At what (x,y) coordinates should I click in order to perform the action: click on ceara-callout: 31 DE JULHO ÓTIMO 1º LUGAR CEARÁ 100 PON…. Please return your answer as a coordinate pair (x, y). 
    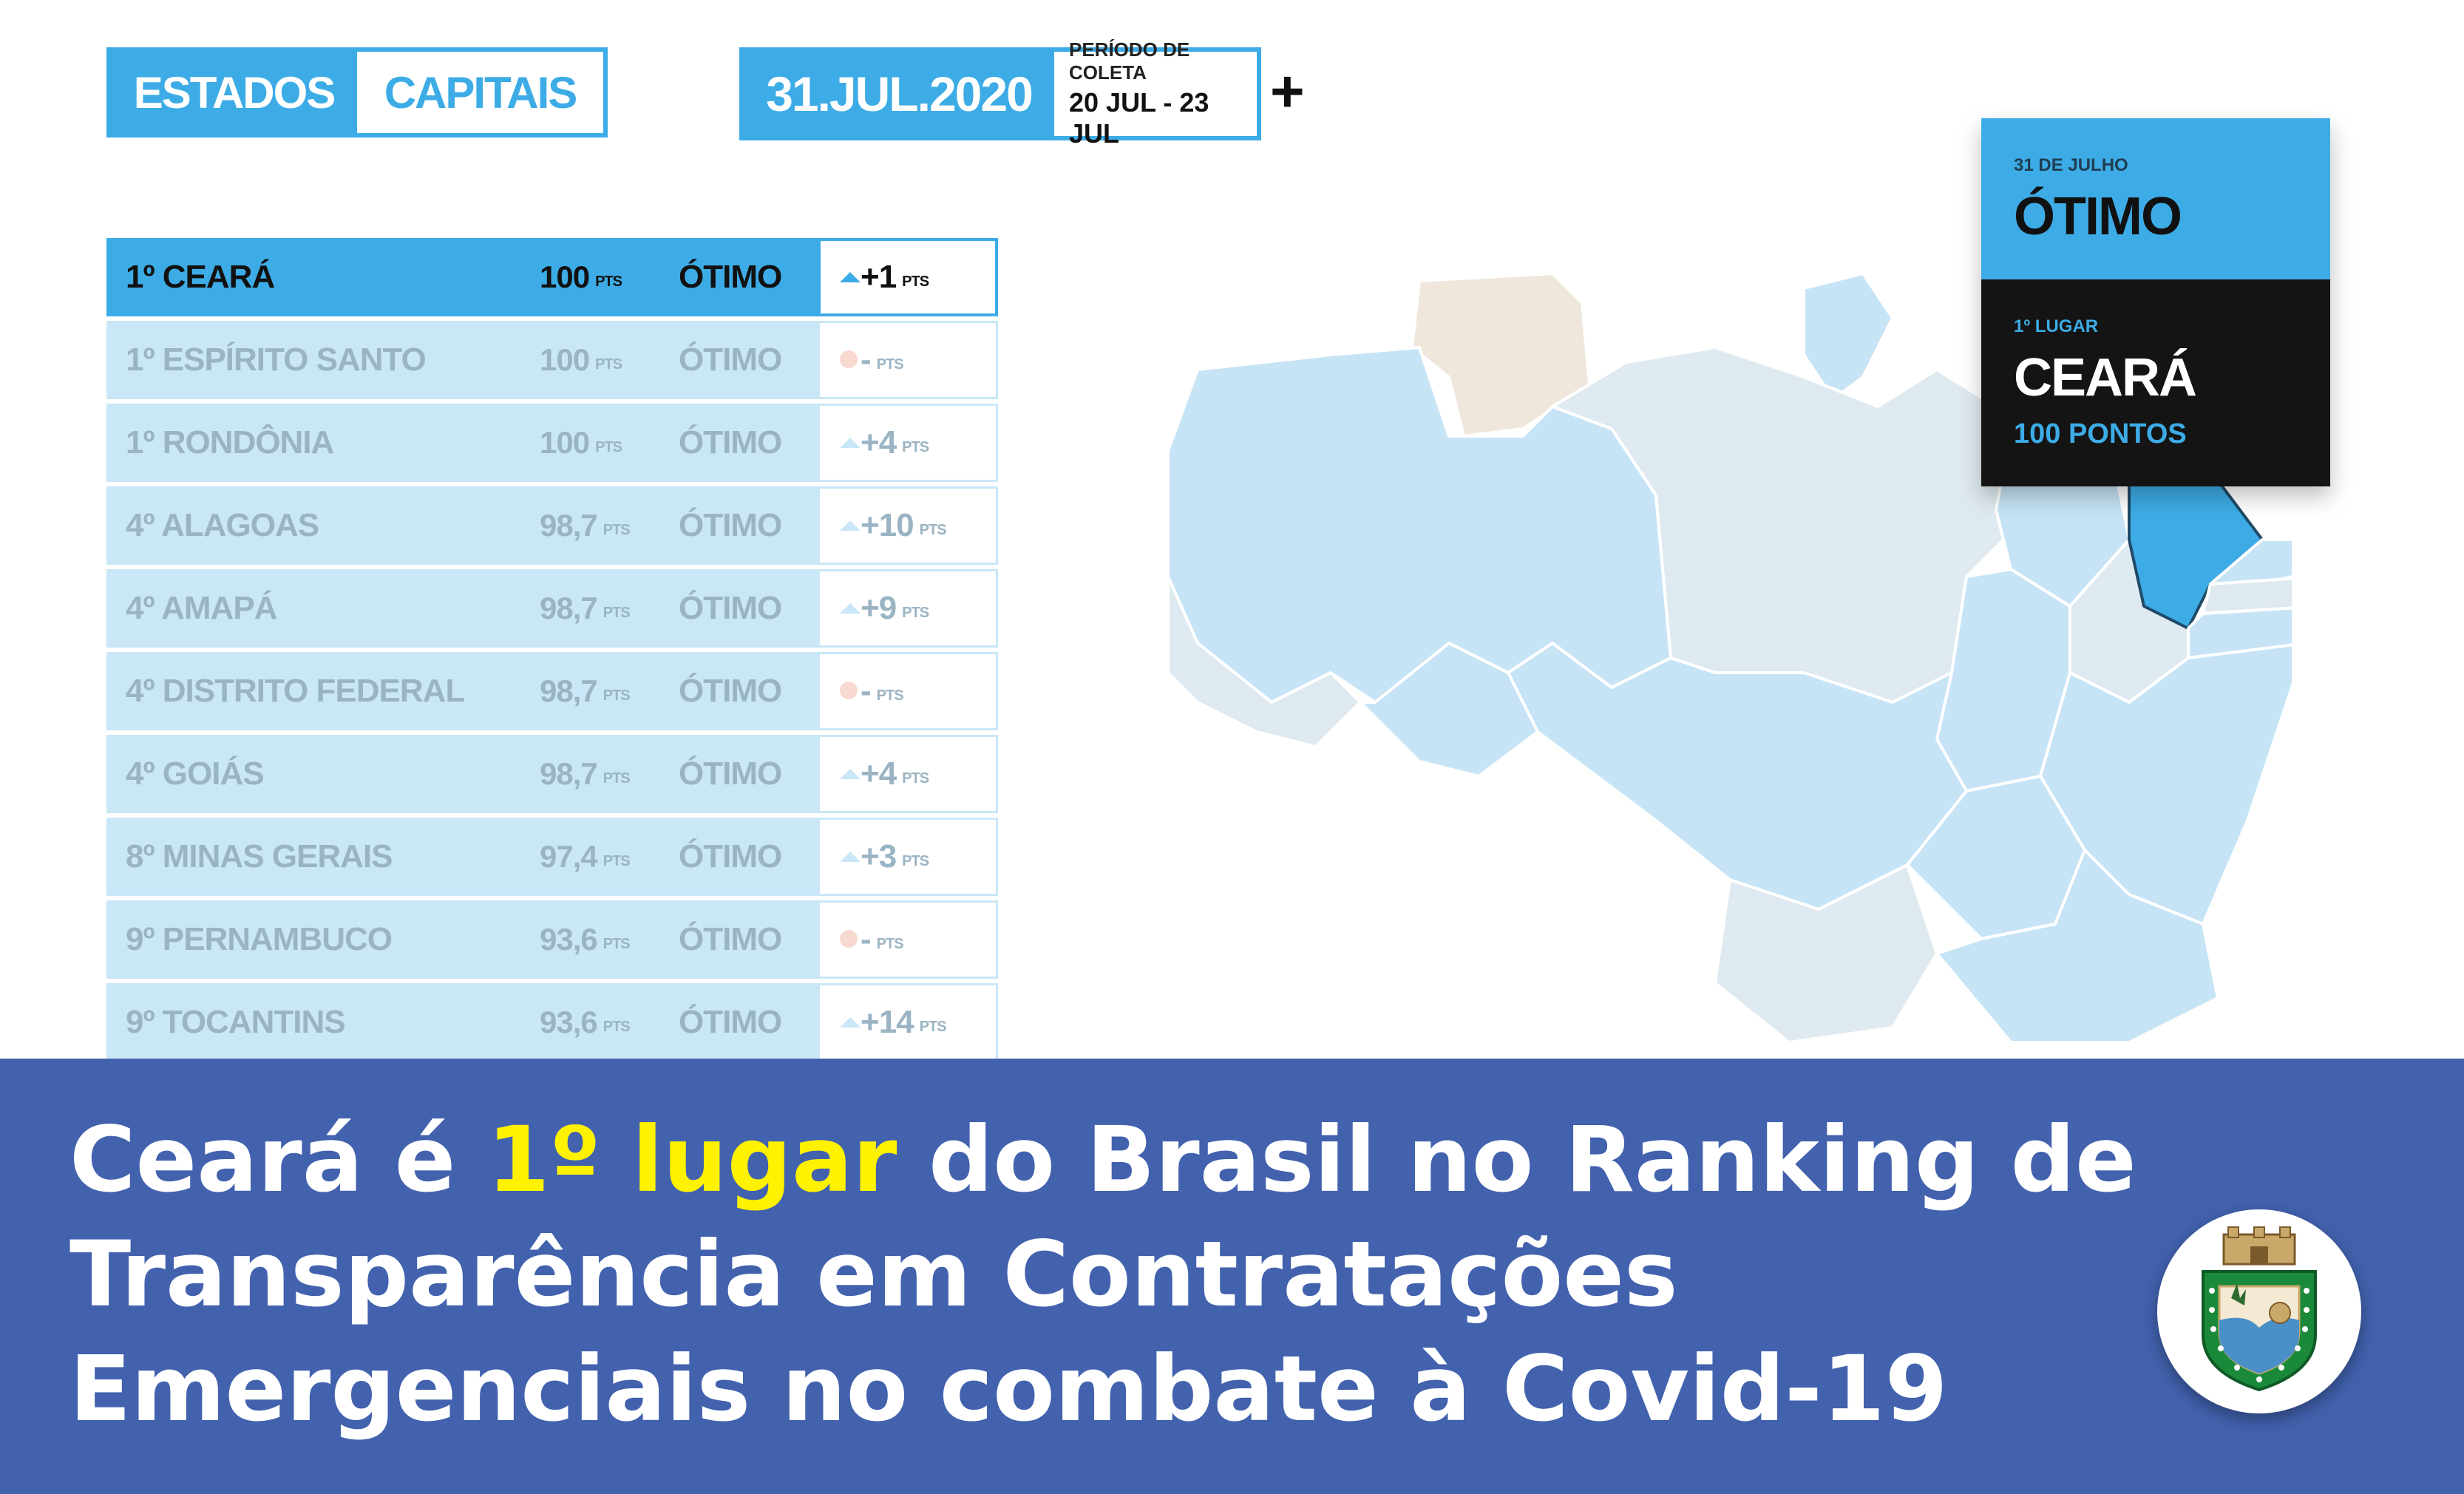
    Looking at the image, I should click on (2155, 302).